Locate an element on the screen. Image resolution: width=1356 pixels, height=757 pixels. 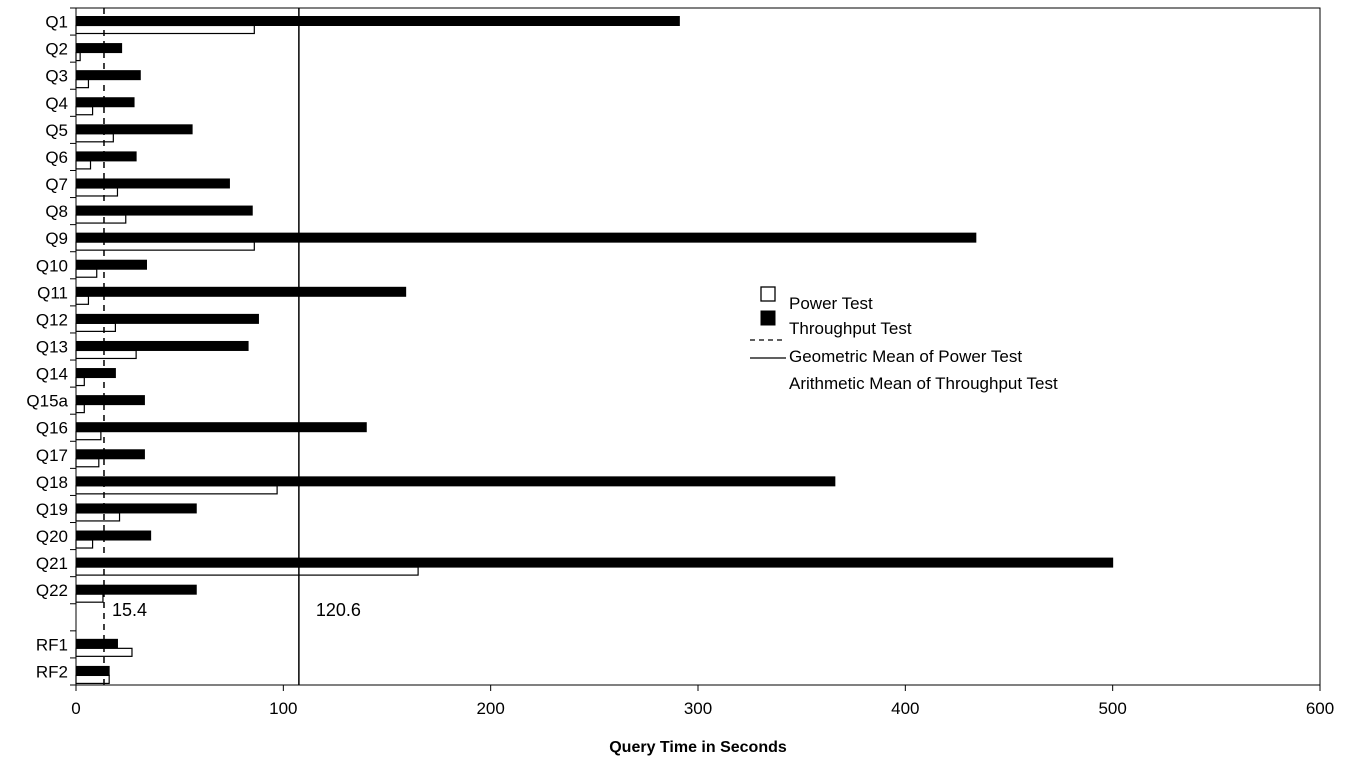
y-tick-label: Q17 is located at coordinates (52, 455).